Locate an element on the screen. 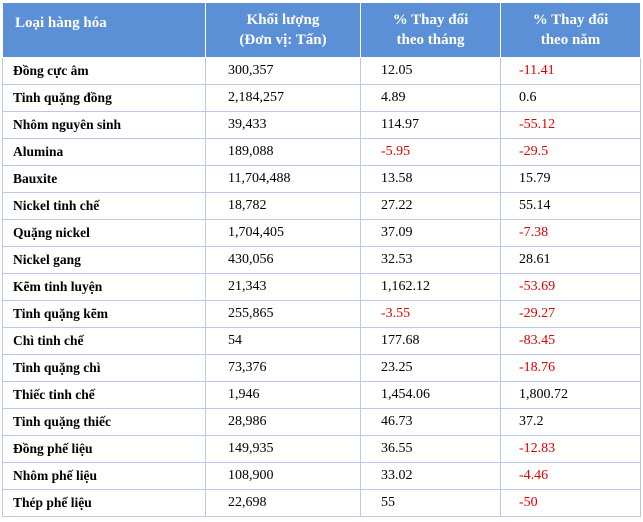 This screenshot has height=522, width=643. table-row: Đồng cực âm 300,357 12.05 -11.41 is located at coordinates (321, 71).